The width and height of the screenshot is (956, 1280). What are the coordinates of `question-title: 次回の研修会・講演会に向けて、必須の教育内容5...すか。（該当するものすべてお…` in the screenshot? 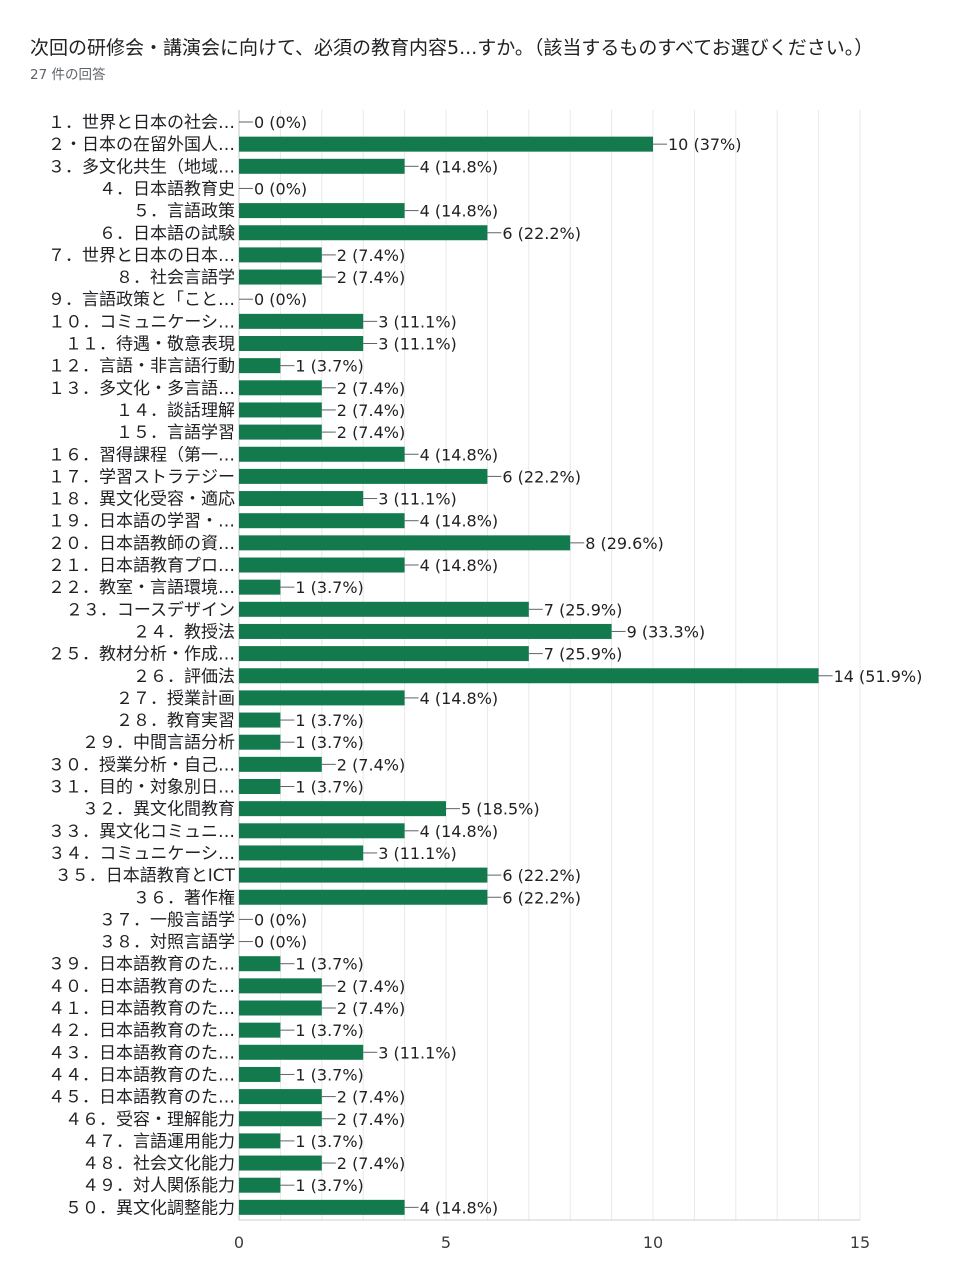 It's located at (452, 48).